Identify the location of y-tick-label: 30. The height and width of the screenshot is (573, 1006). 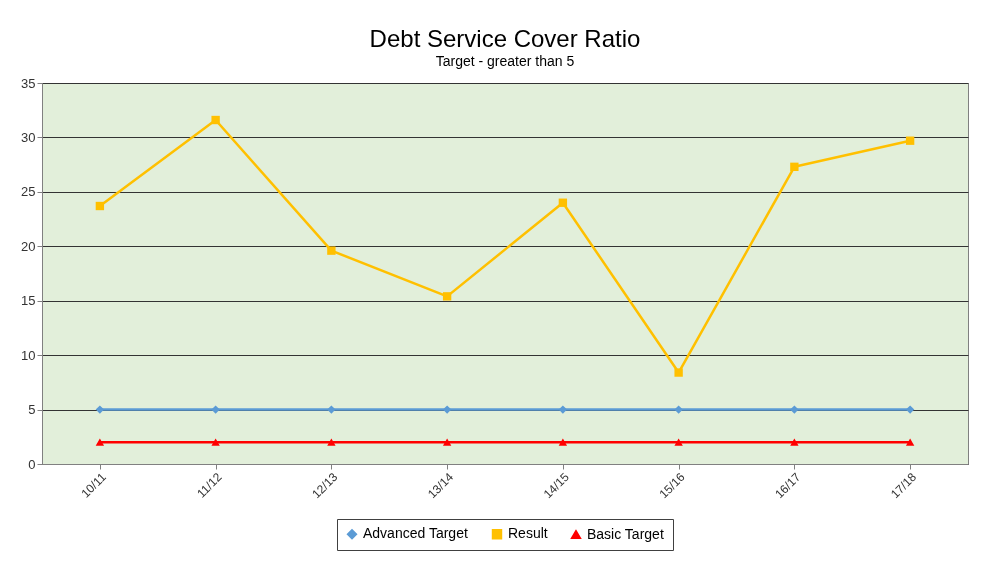
(28, 137).